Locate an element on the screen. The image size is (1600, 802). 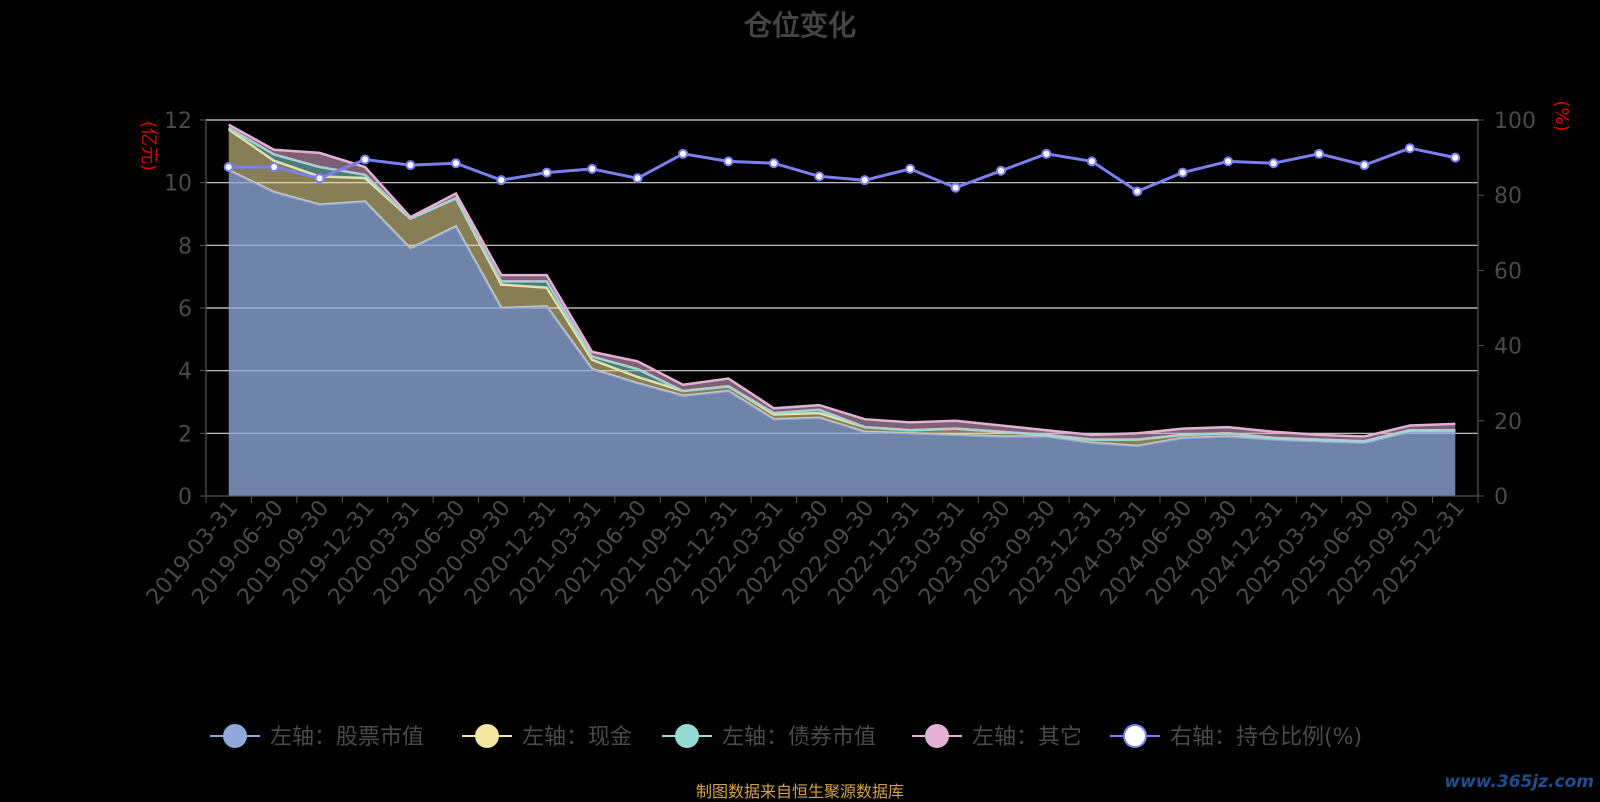
y-left-axis-title: (亿元) is located at coordinates (148, 146).